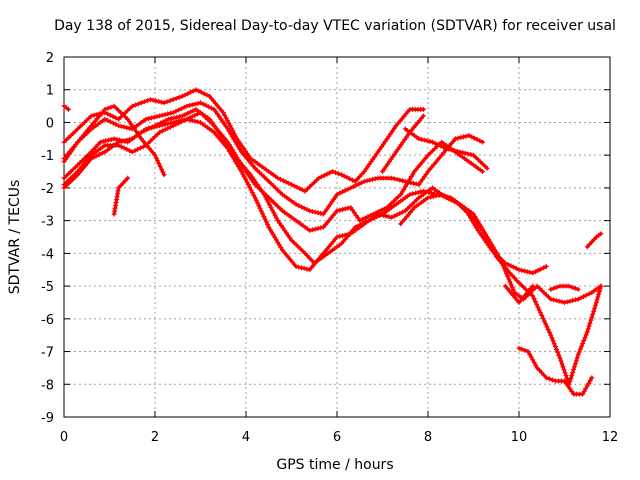  What do you see at coordinates (47, 385) in the screenshot?
I see `y-tick-label: -8` at bounding box center [47, 385].